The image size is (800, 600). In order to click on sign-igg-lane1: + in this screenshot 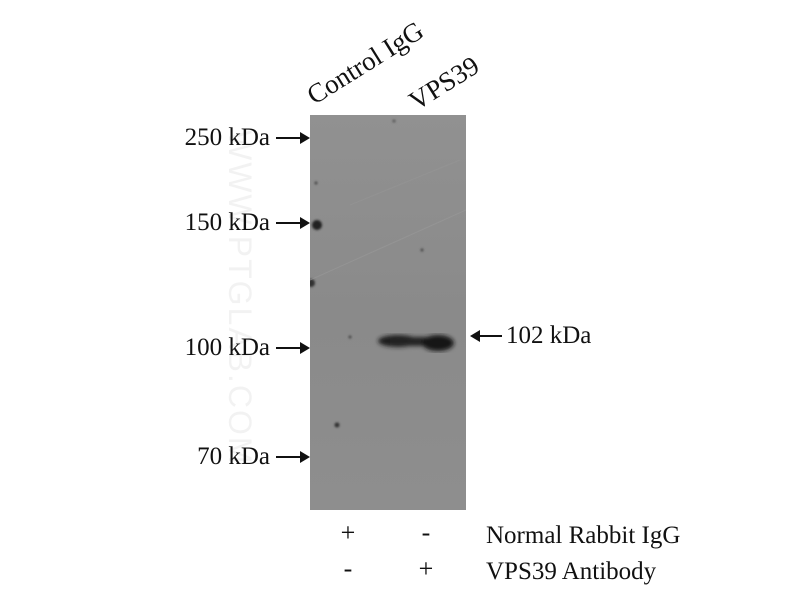, I will do `click(348, 532)`.